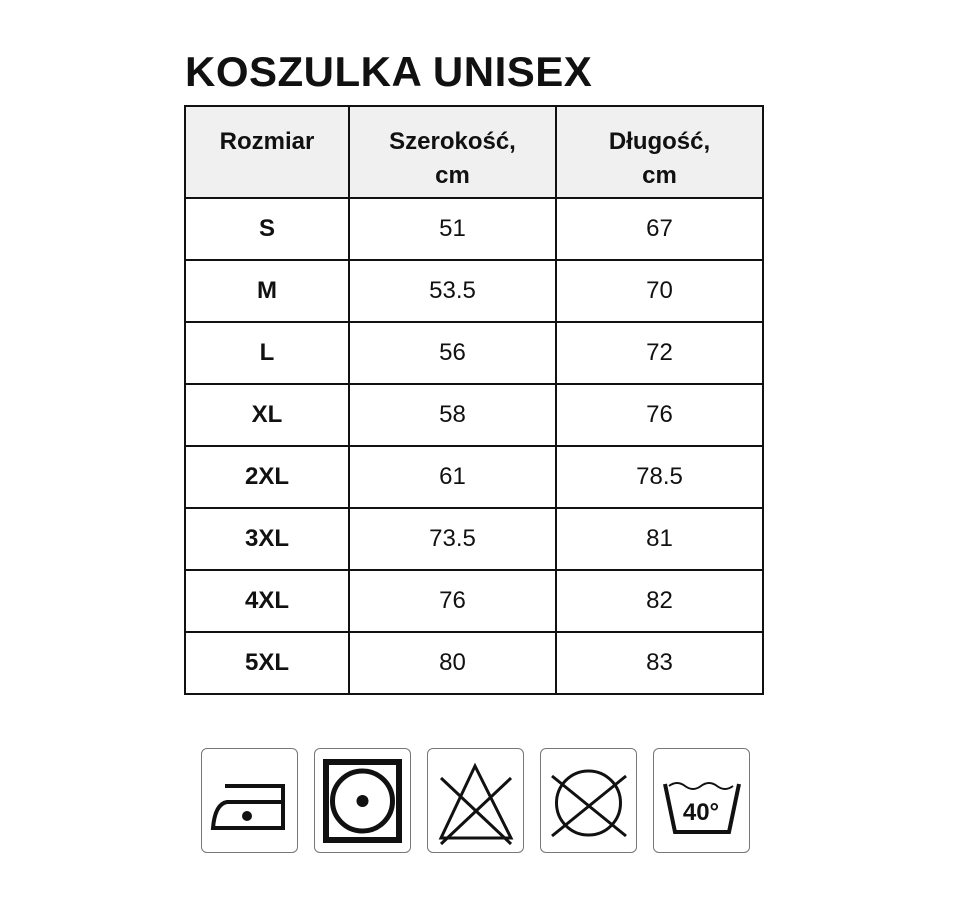 The width and height of the screenshot is (960, 899). I want to click on header-width: Szerokość, cm, so click(452, 152).